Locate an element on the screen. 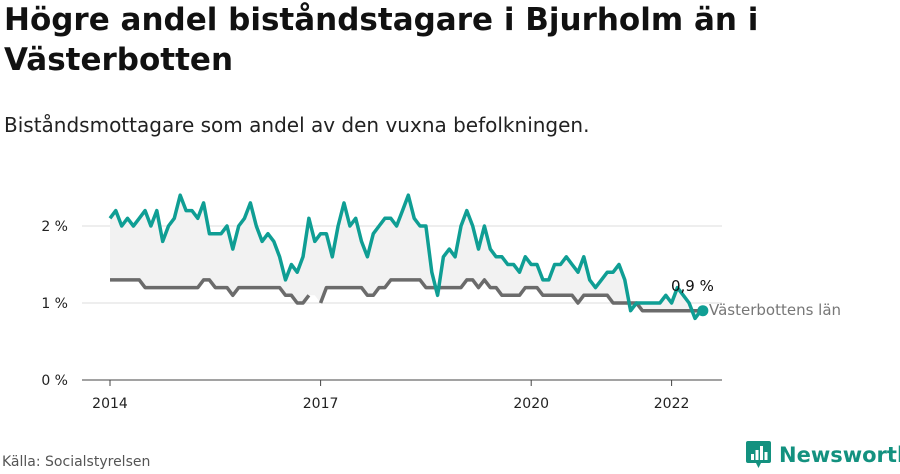 This screenshot has width=900, height=474. x-tick-label: 2017 is located at coordinates (321, 404).